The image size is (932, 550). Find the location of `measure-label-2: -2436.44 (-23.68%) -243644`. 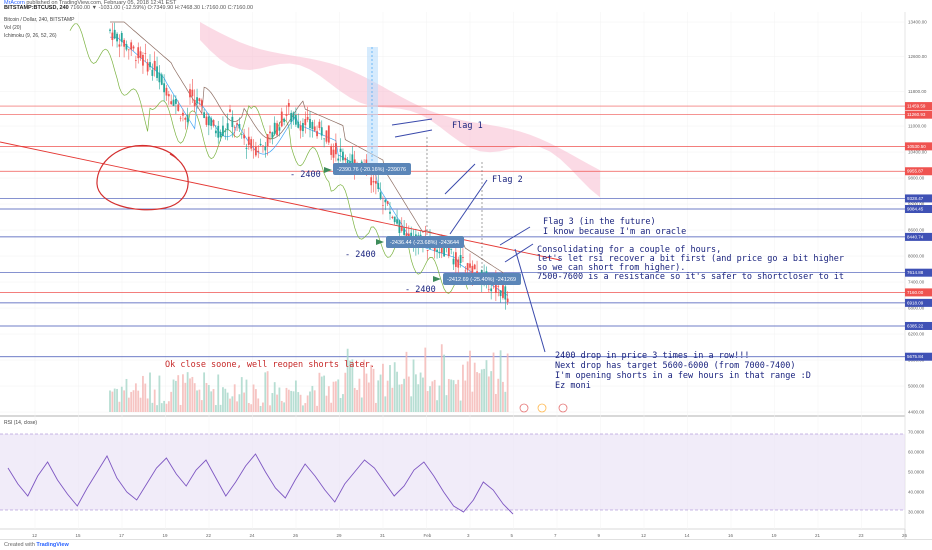

measure-label-2: -2436.44 (-23.68%) -243644 is located at coordinates (420, 242).